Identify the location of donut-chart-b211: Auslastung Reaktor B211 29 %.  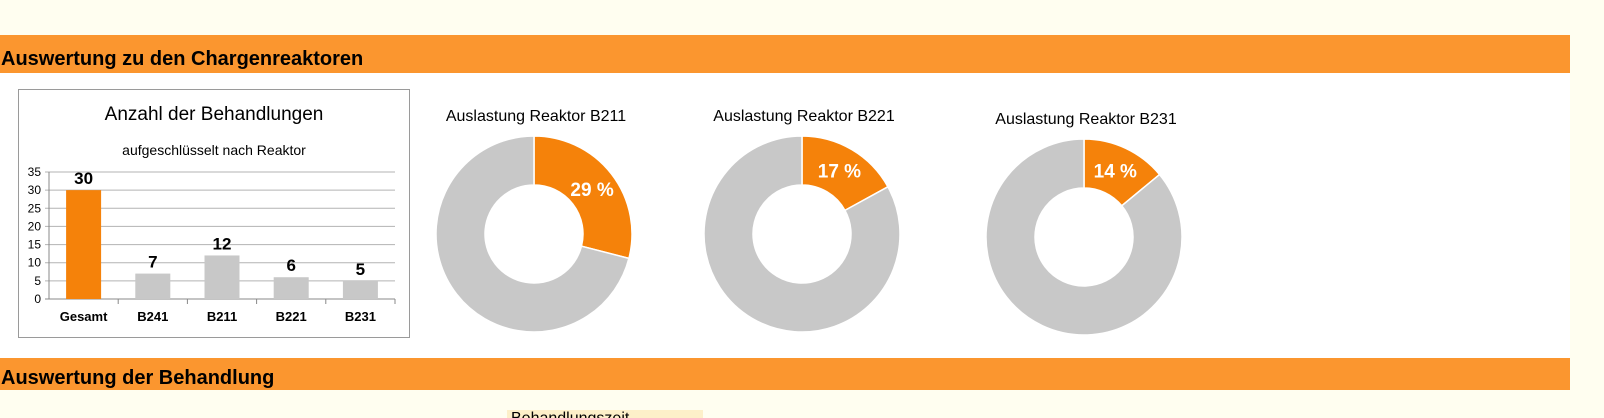
(536, 230).